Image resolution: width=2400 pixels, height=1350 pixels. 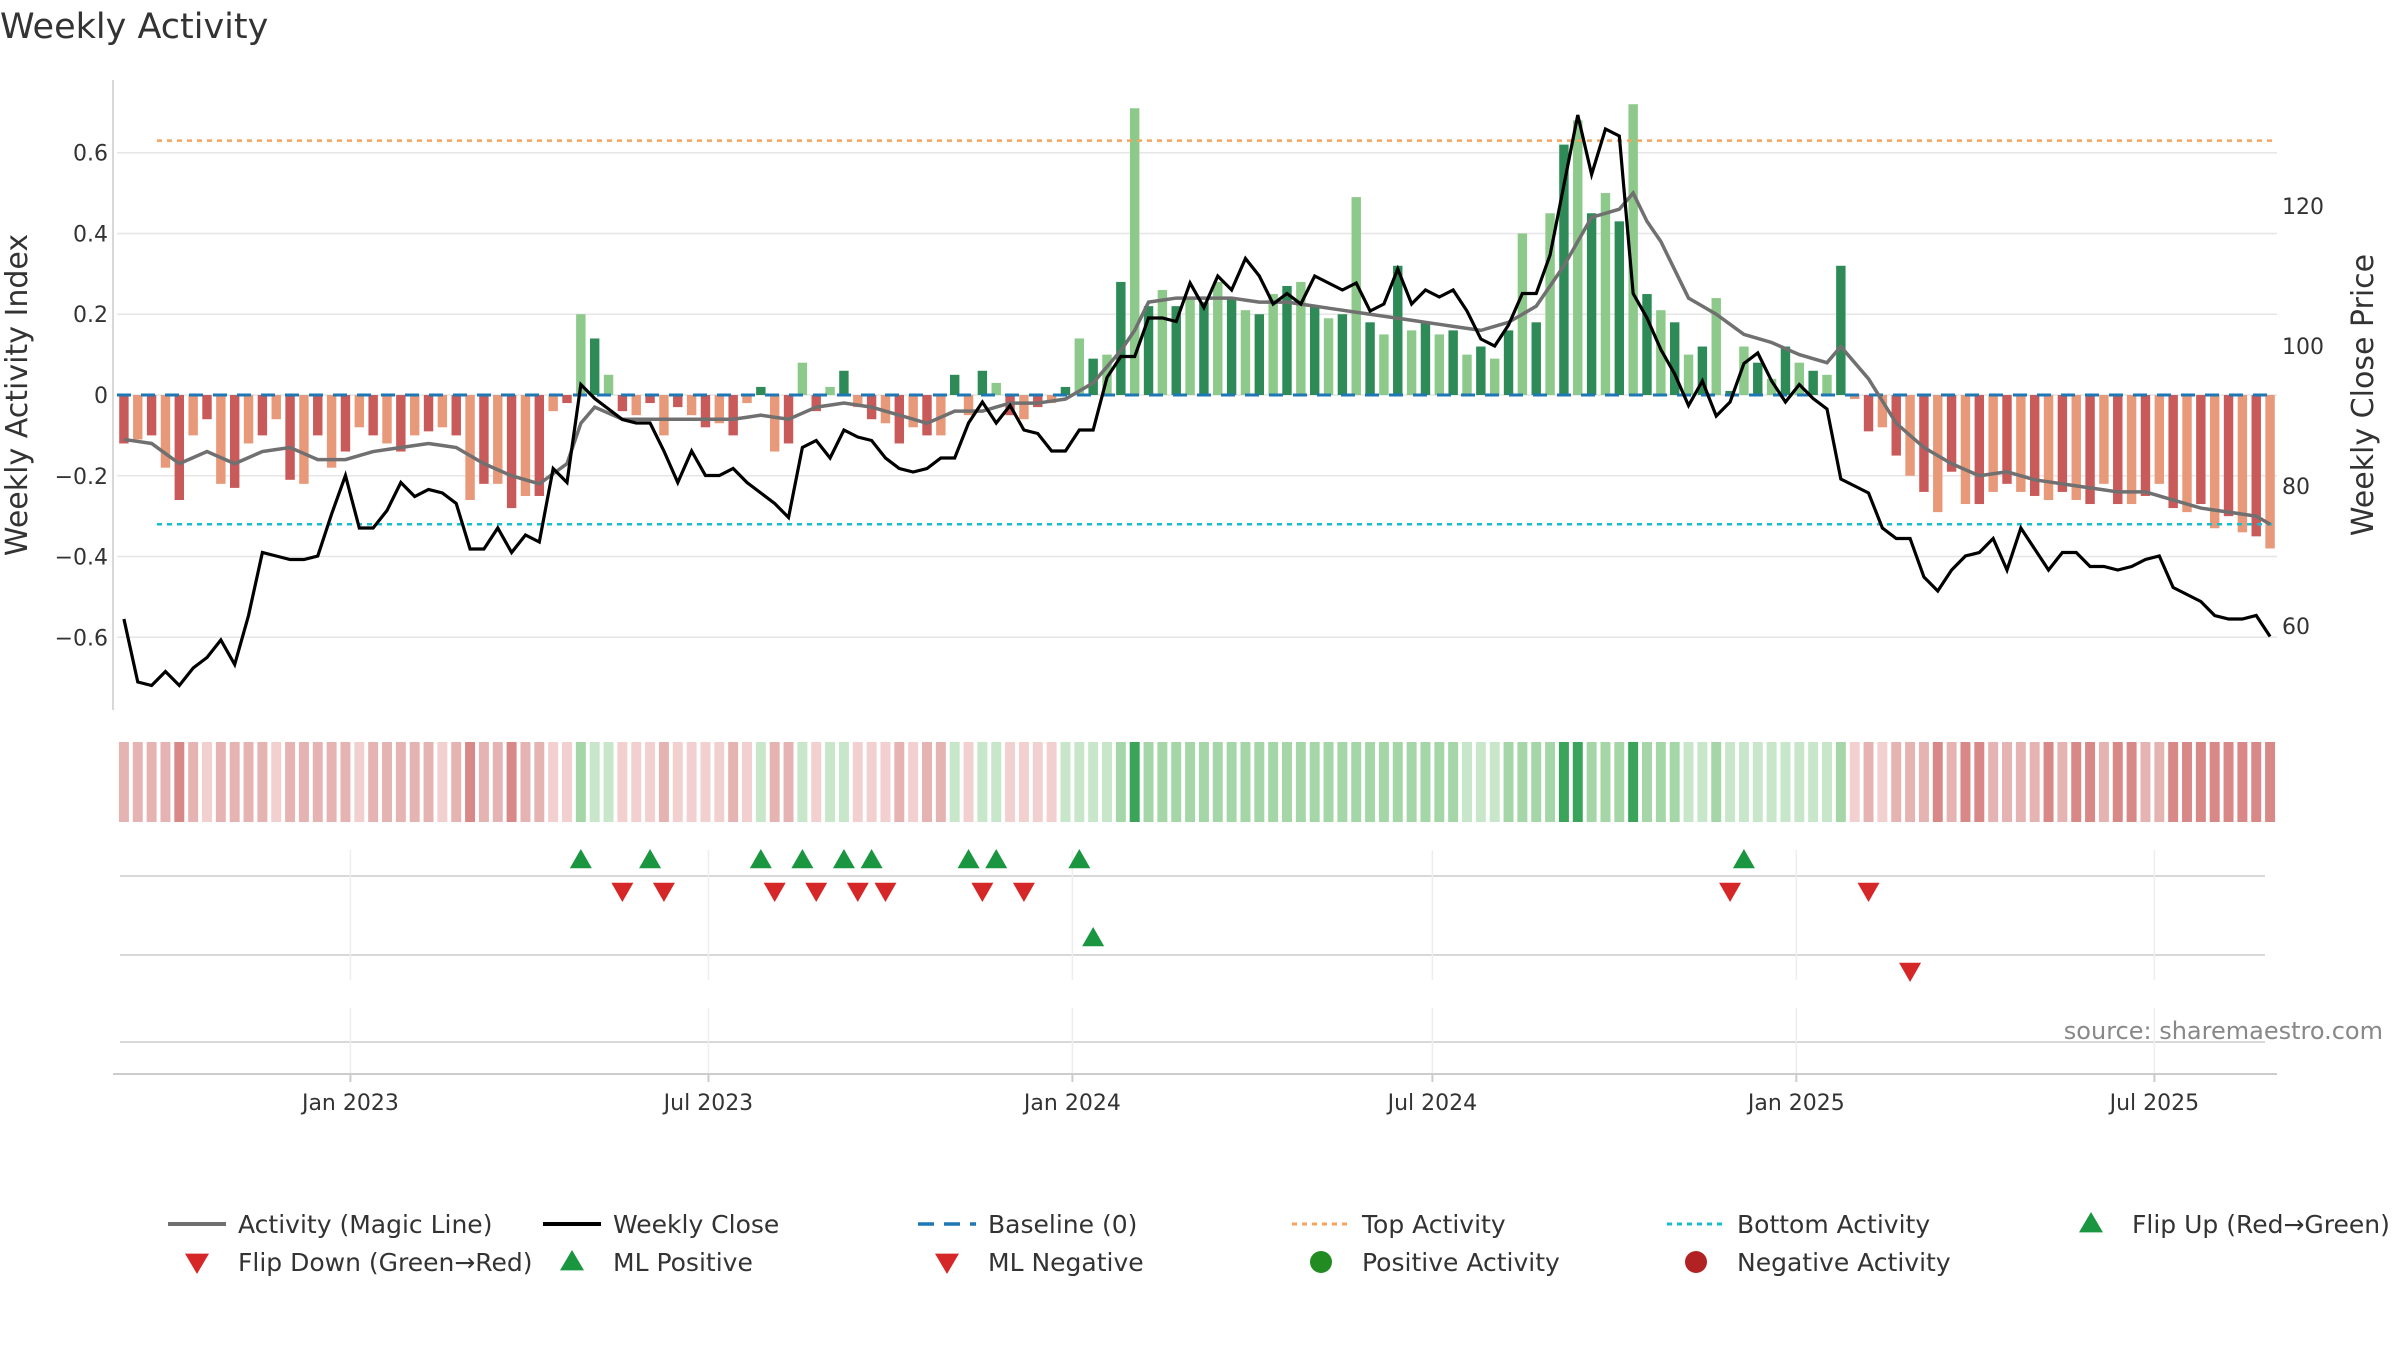 I want to click on marker-layer, so click(x=1192, y=962).